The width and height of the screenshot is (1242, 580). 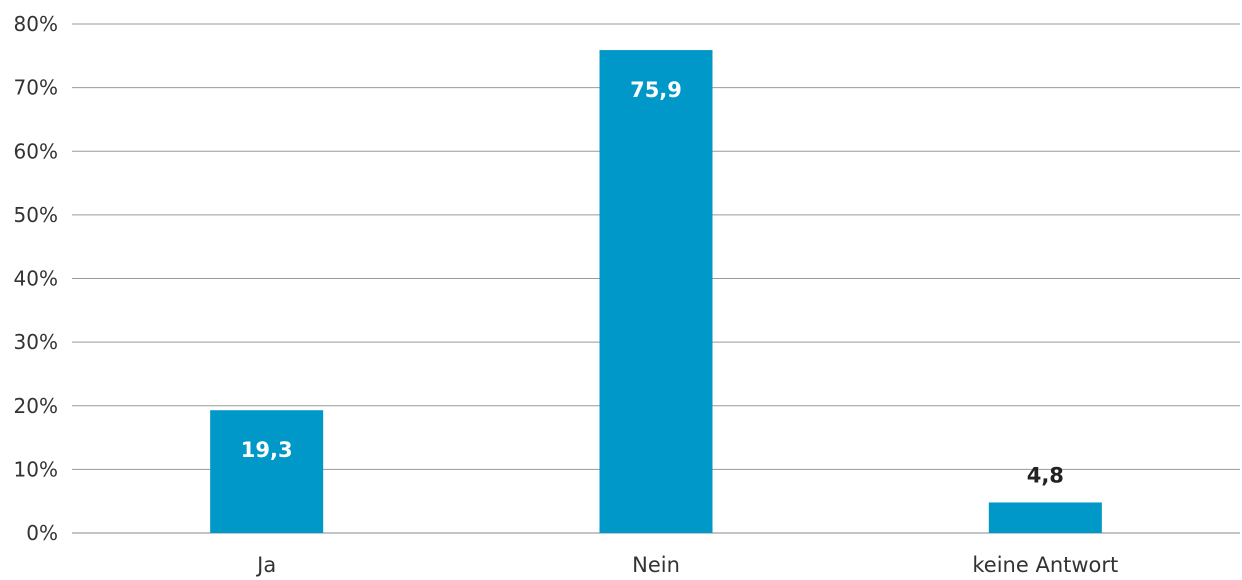 What do you see at coordinates (36, 469) in the screenshot?
I see `y-tick-label: 10%` at bounding box center [36, 469].